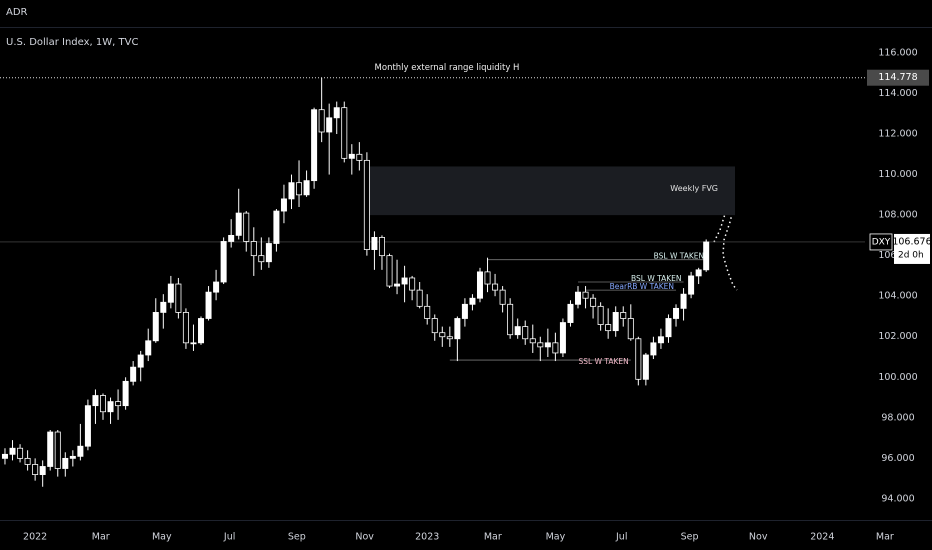 The height and width of the screenshot is (550, 932). Describe the element at coordinates (604, 361) in the screenshot. I see `level-label: SSL W TAKEN` at that location.